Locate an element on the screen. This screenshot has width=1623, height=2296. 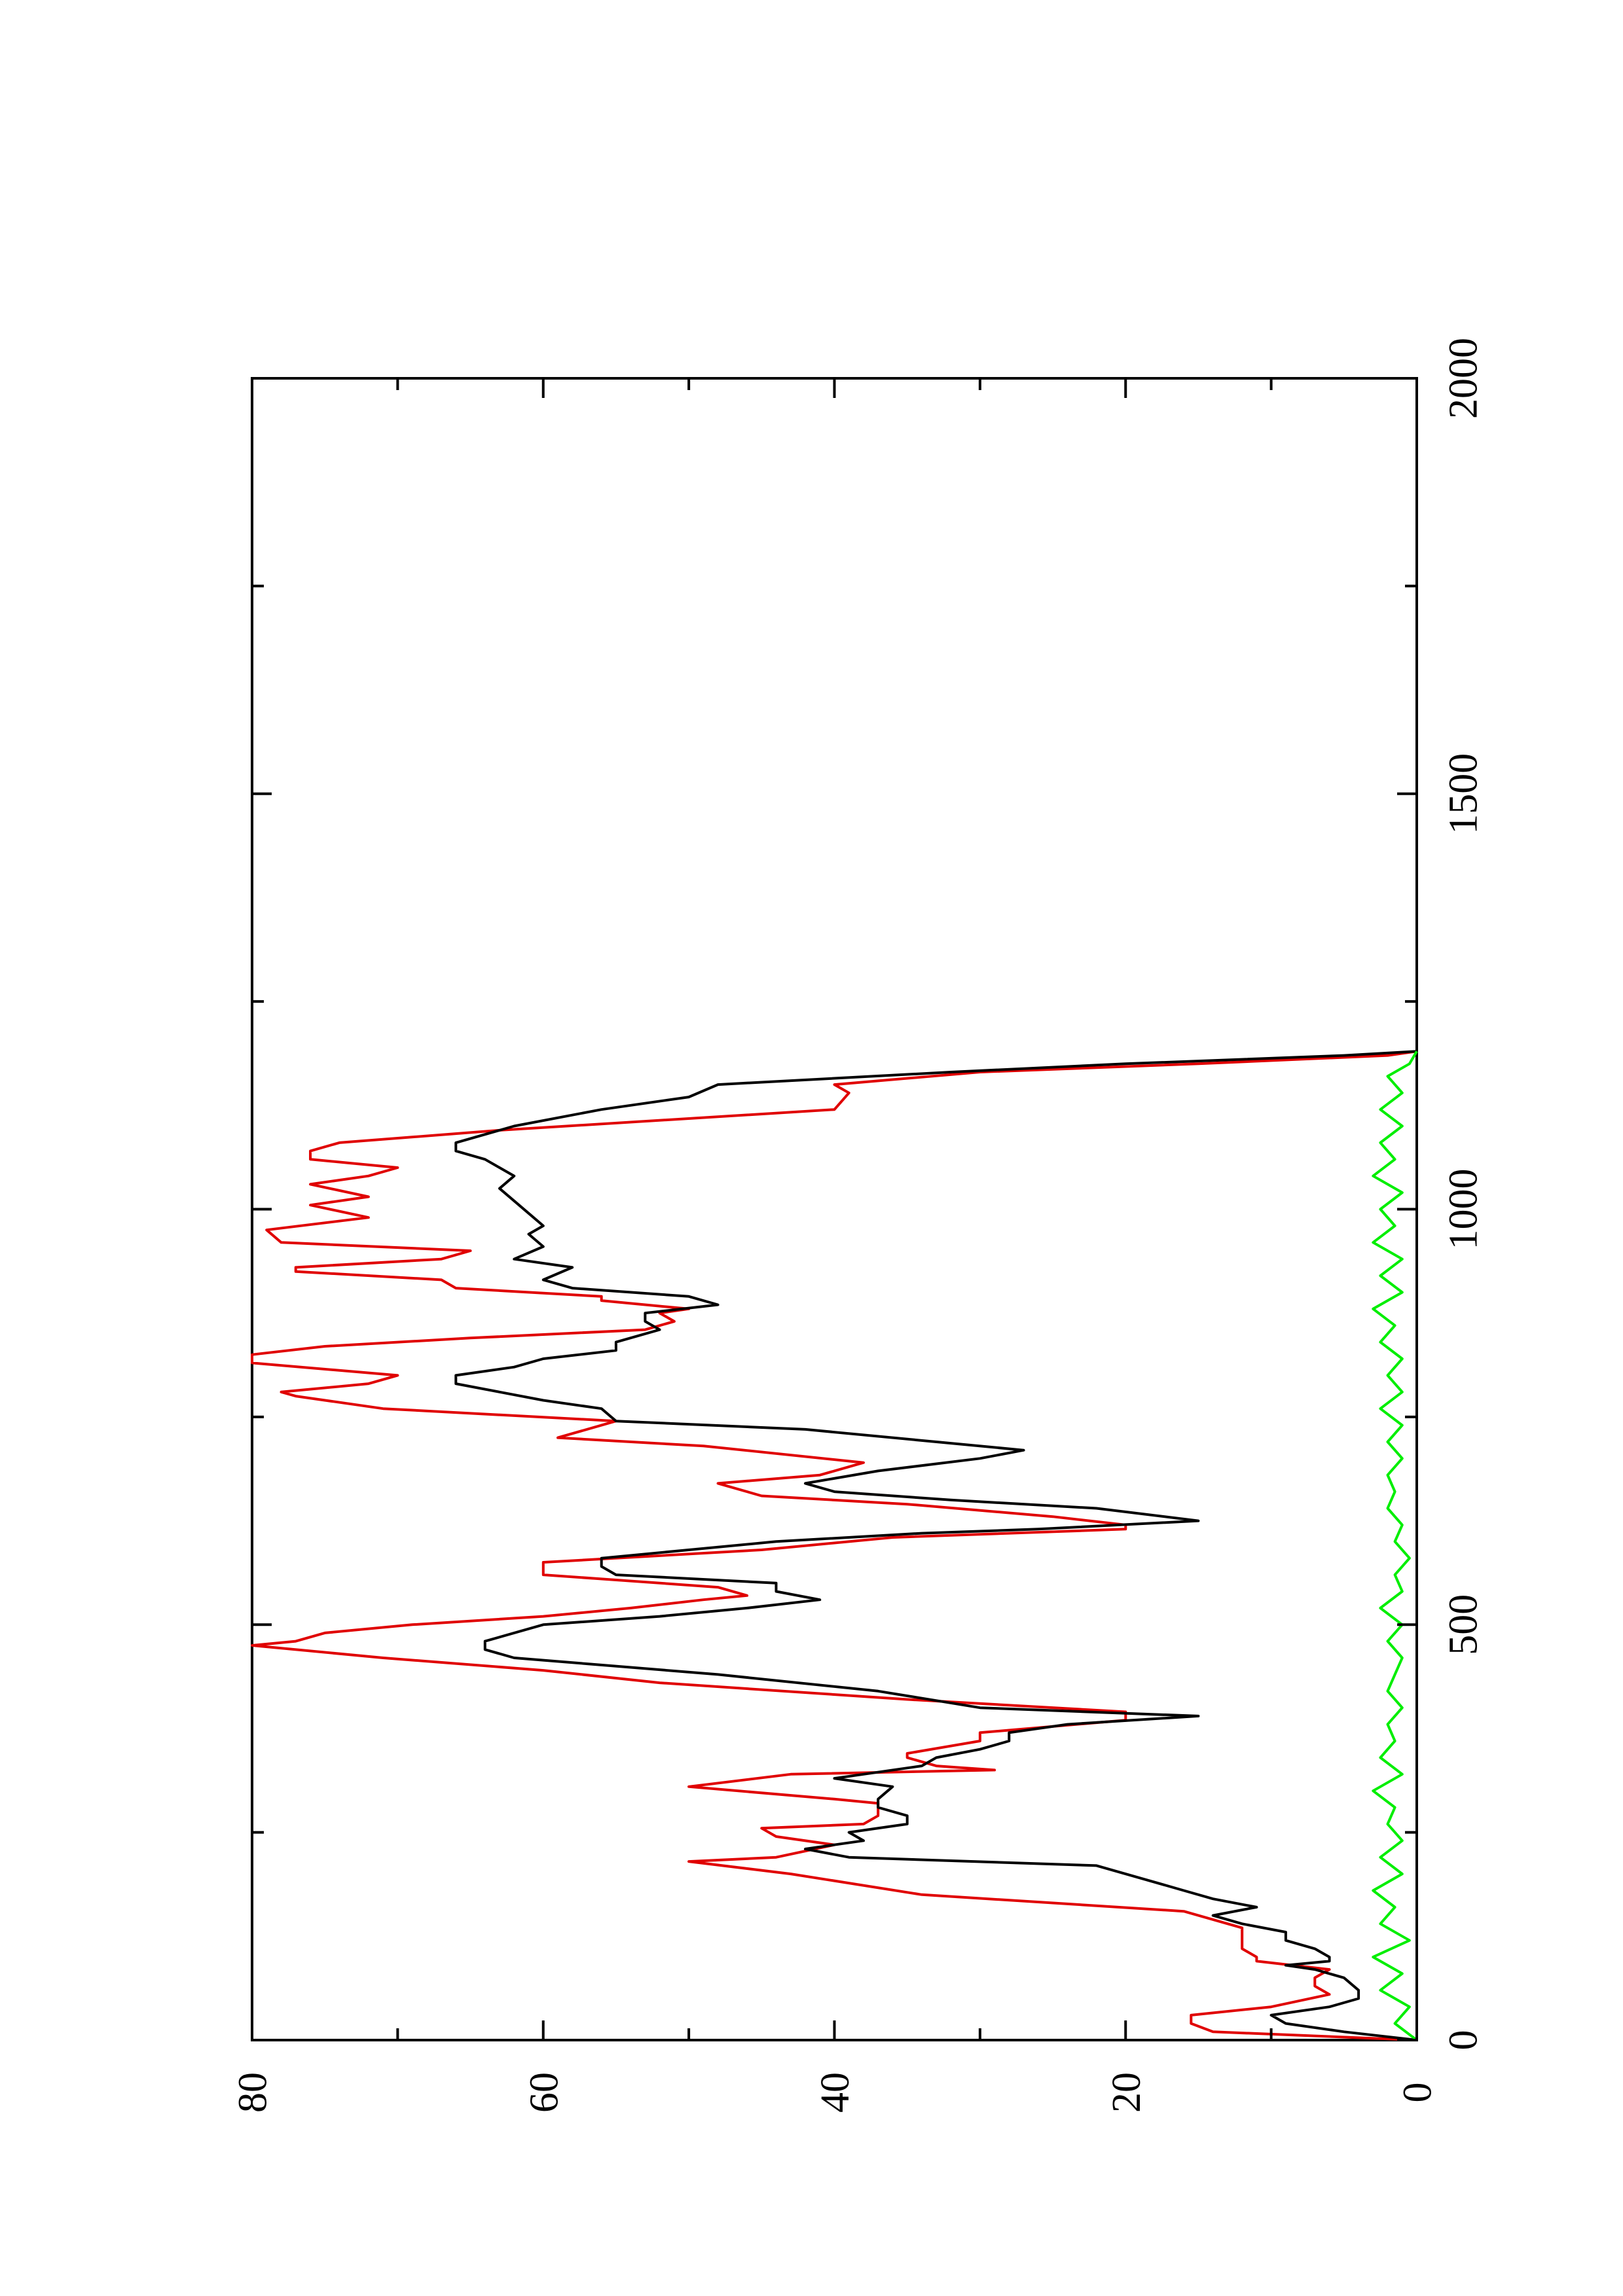
y-tick-label: 40 is located at coordinates (835, 2092).